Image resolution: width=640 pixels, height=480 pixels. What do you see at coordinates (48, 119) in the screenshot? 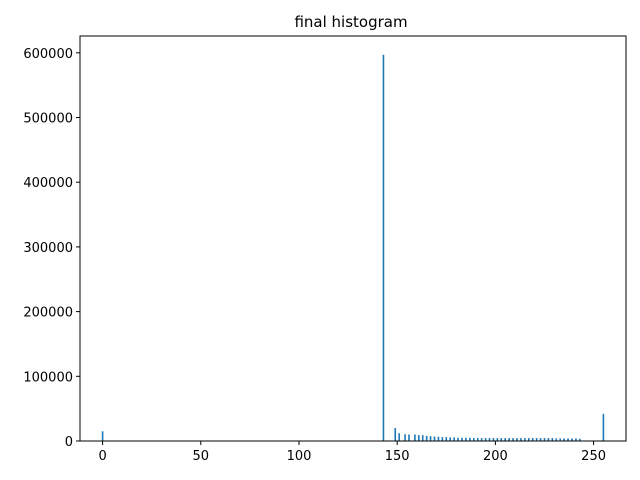
I see `y-tick-label: 500000` at bounding box center [48, 119].